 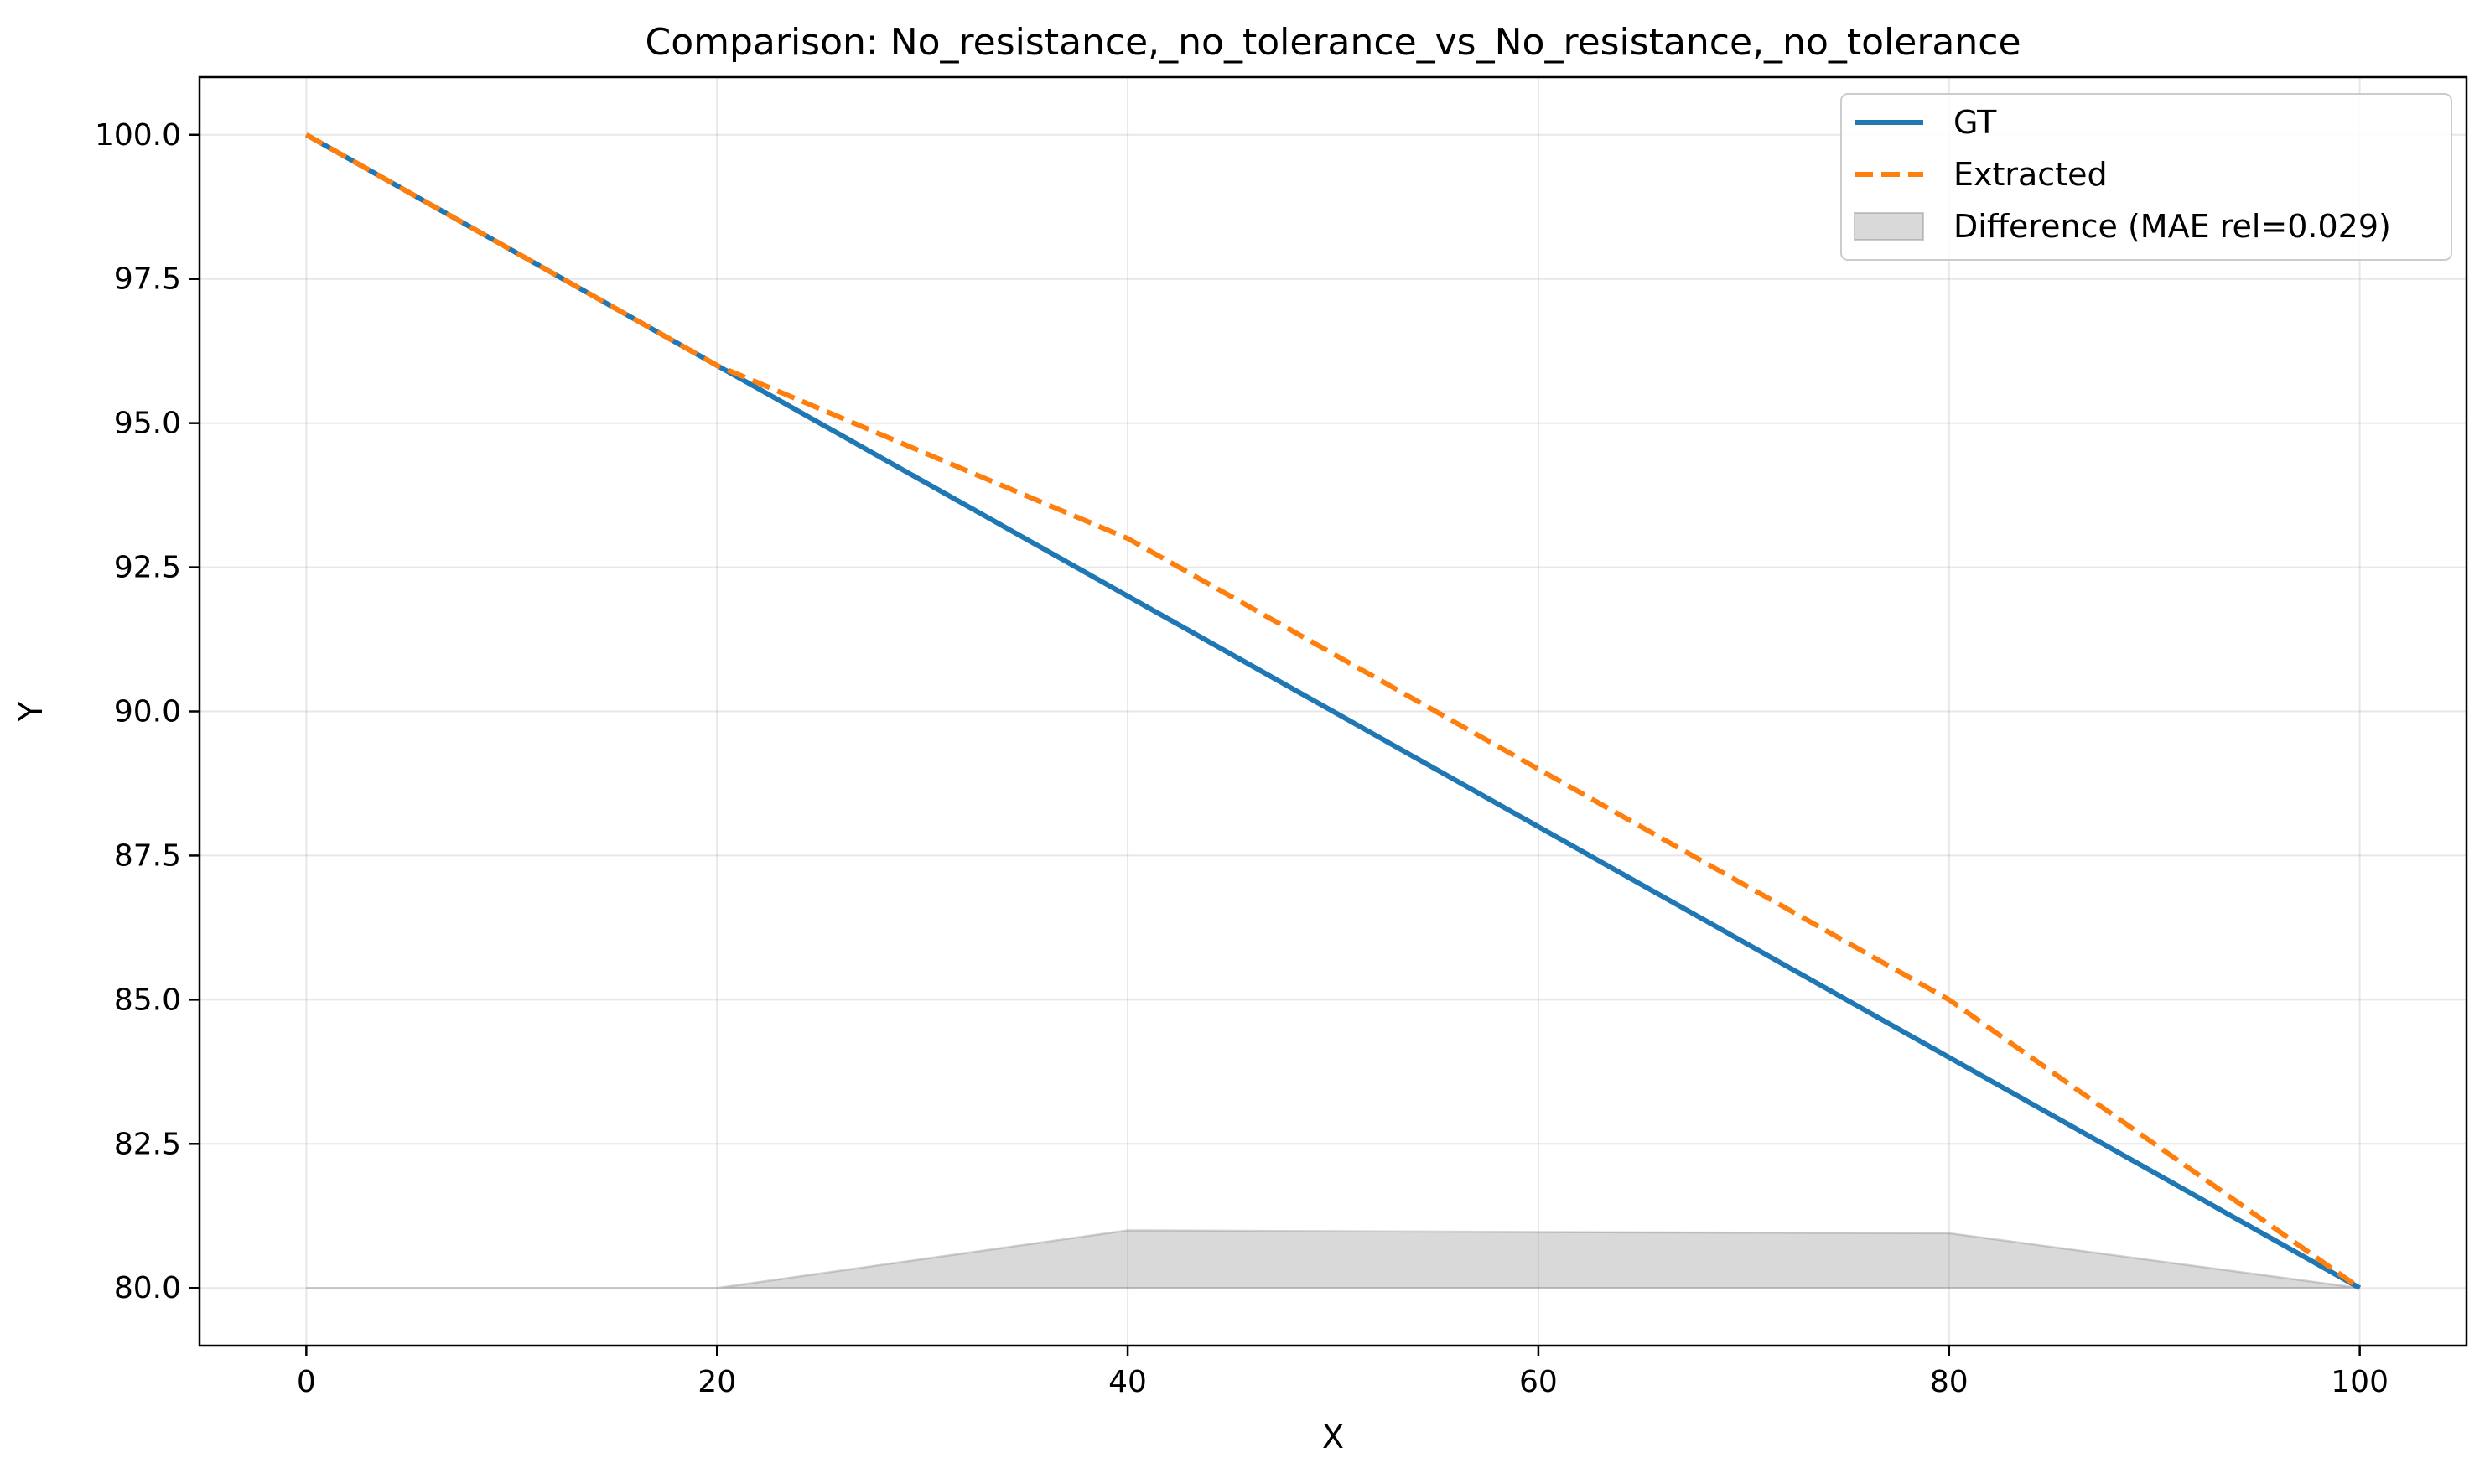 I want to click on y-tick-label: 97.5, so click(x=147, y=279).